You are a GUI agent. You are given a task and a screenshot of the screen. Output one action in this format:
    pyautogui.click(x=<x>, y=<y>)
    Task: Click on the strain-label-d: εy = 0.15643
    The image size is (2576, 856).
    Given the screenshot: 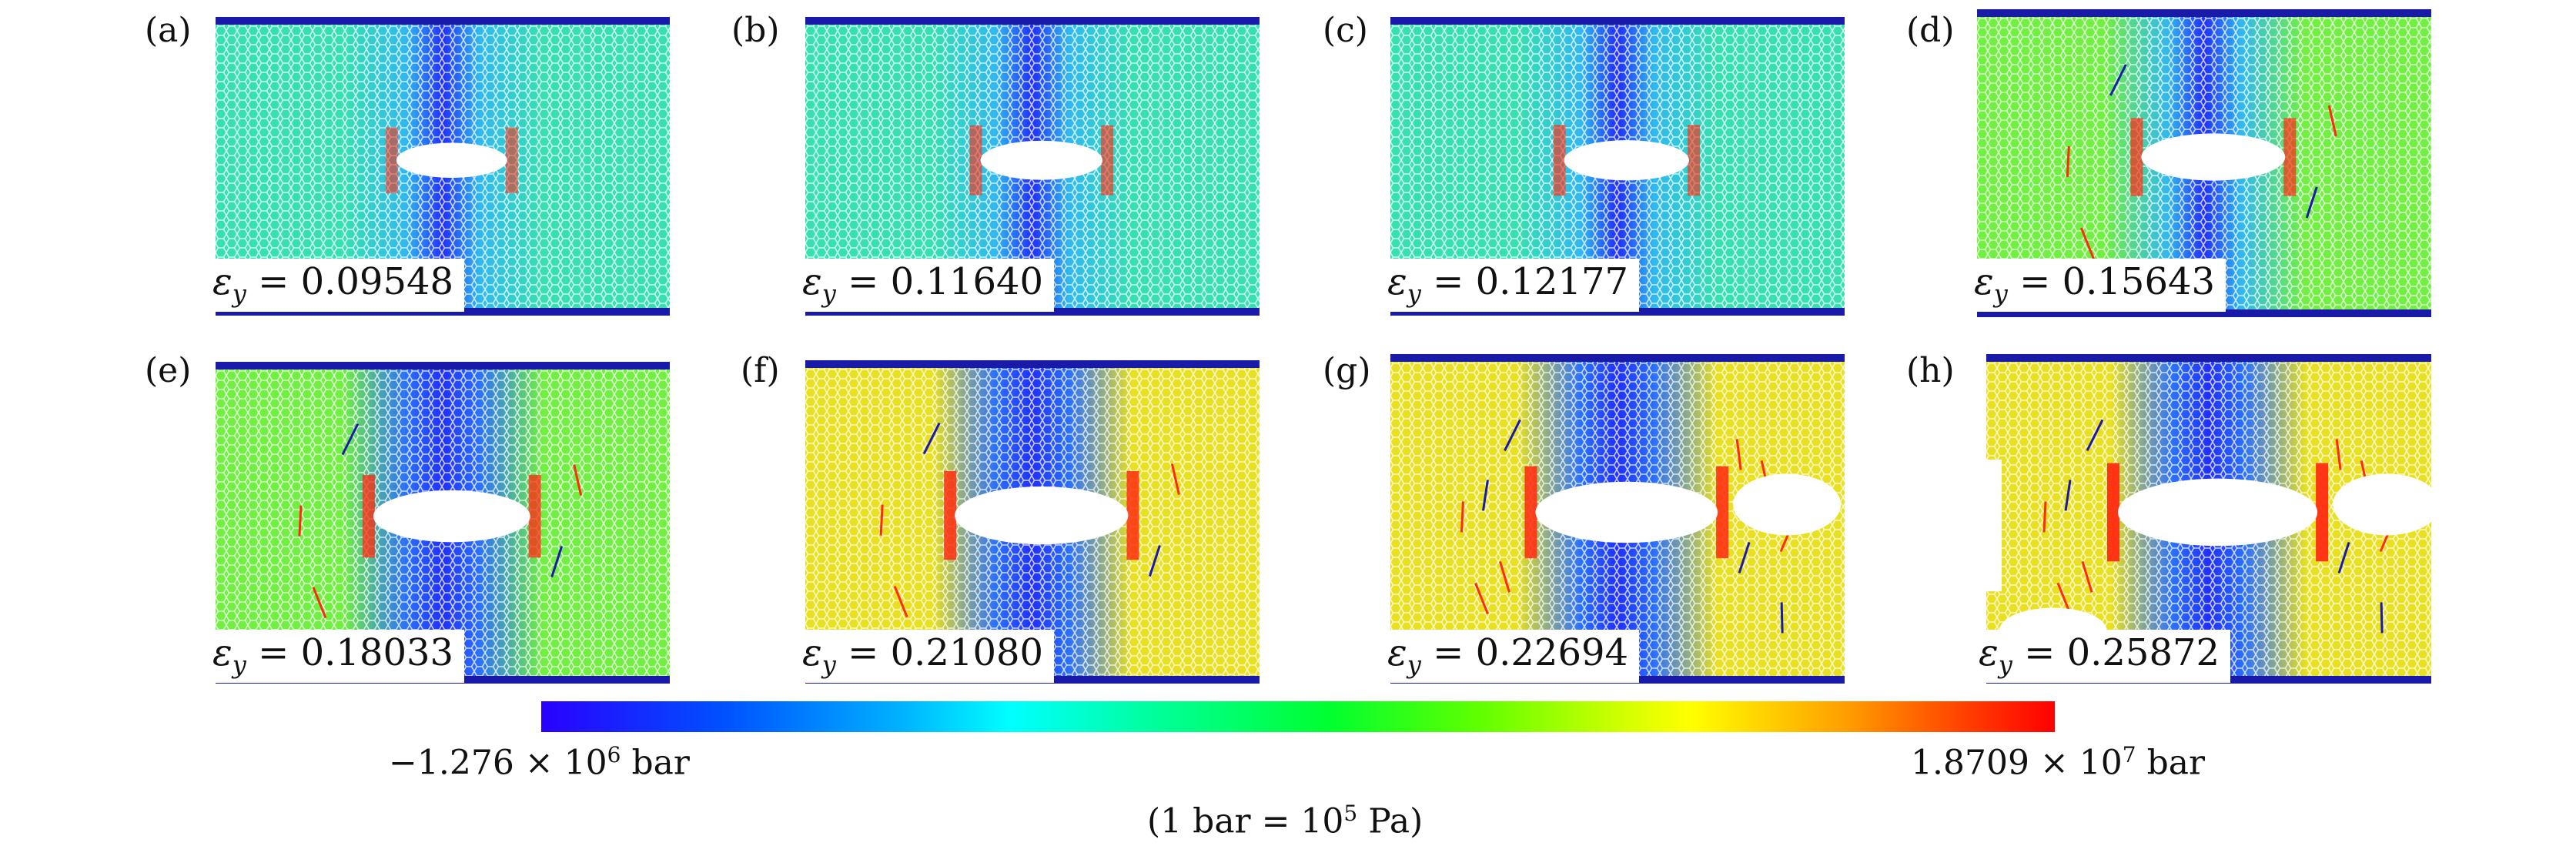 What is the action you would take?
    pyautogui.click(x=2097, y=285)
    